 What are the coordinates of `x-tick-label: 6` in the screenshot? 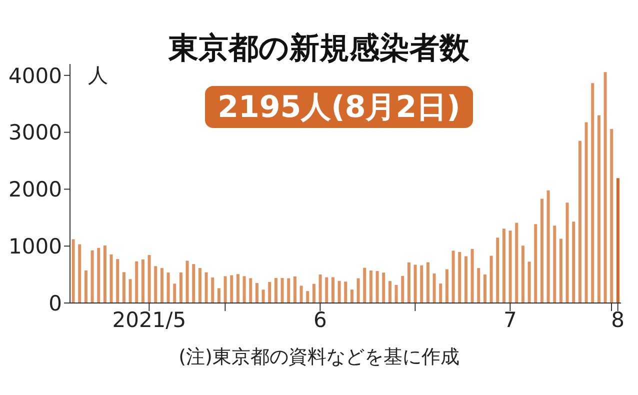 It's located at (320, 320).